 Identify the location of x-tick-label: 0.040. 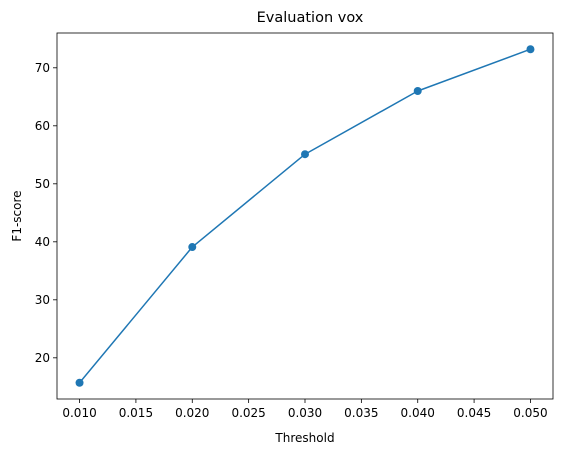
(418, 413).